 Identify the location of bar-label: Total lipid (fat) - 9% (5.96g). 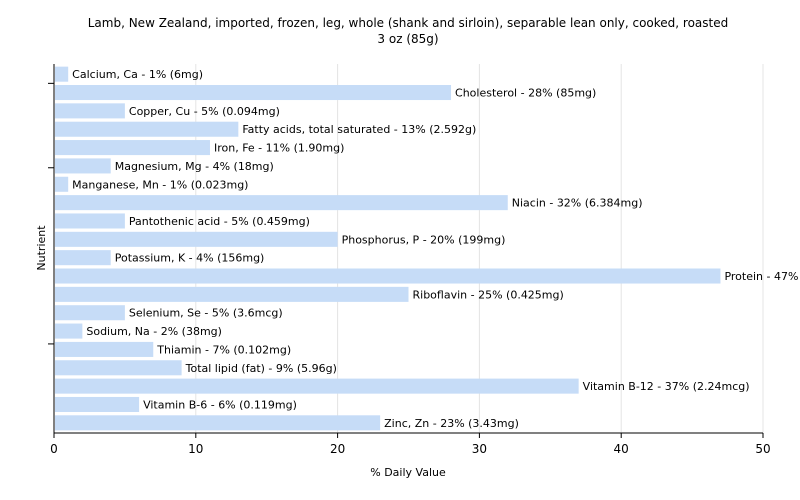
(261, 368).